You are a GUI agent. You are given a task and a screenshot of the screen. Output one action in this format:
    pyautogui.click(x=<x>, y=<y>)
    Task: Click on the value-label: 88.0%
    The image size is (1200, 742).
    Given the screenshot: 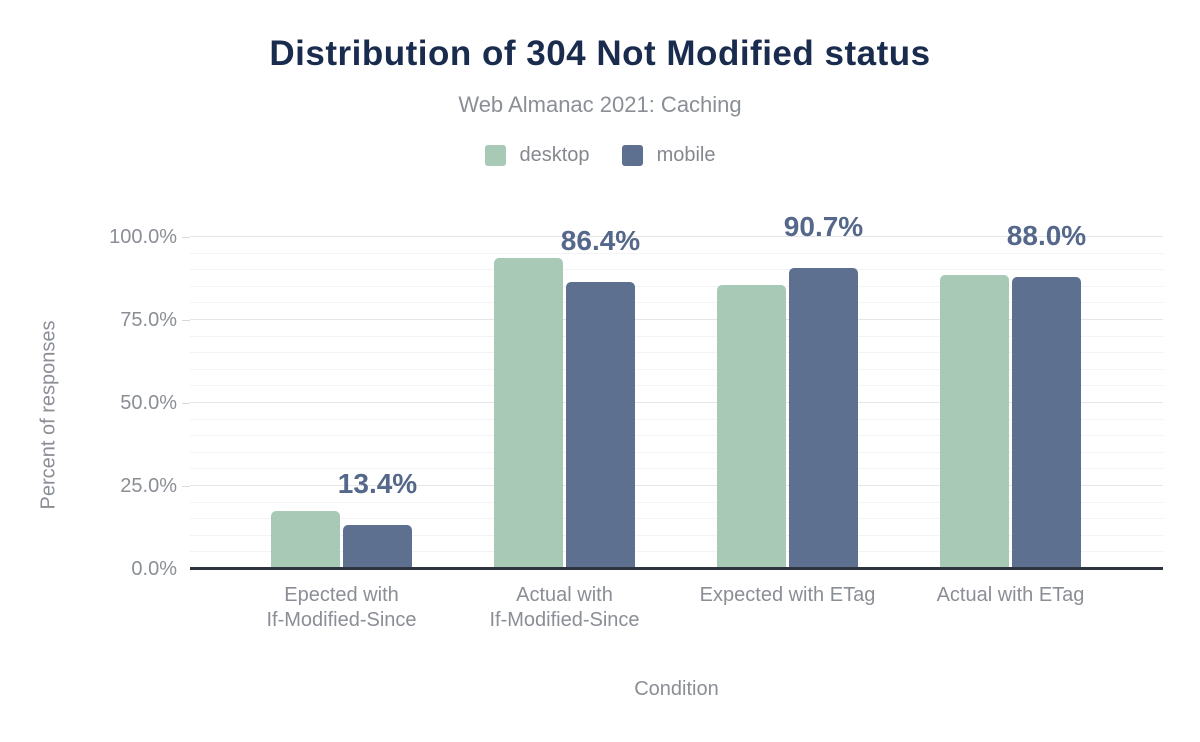 What is the action you would take?
    pyautogui.click(x=1046, y=235)
    